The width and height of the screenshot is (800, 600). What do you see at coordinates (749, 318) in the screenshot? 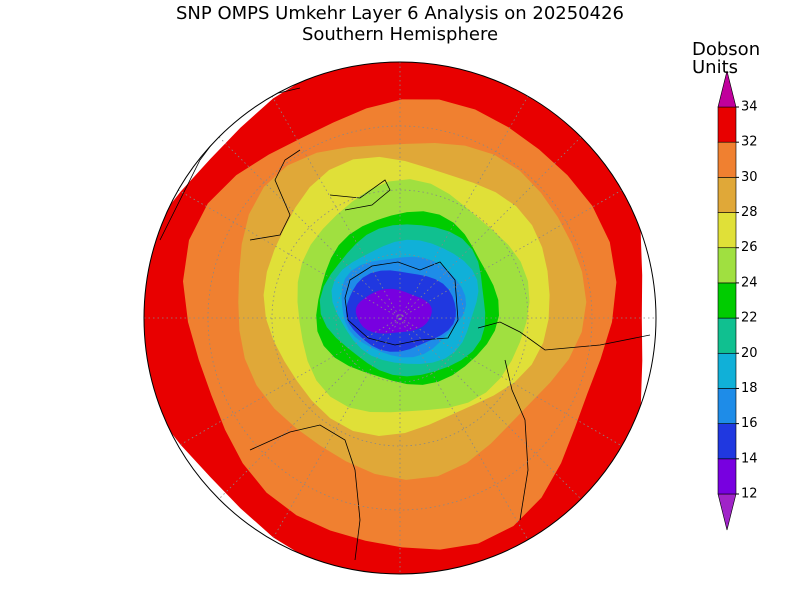
I see `colorbar-tick-label: 22` at bounding box center [749, 318].